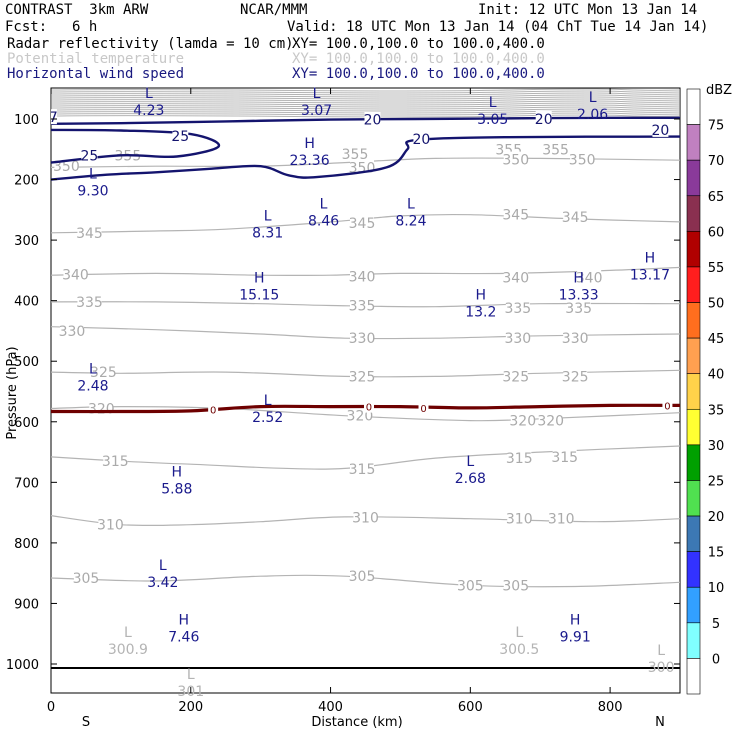 Image resolution: width=740 pixels, height=740 pixels. Describe the element at coordinates (26, 241) in the screenshot. I see `y-tick-label: 300` at that location.